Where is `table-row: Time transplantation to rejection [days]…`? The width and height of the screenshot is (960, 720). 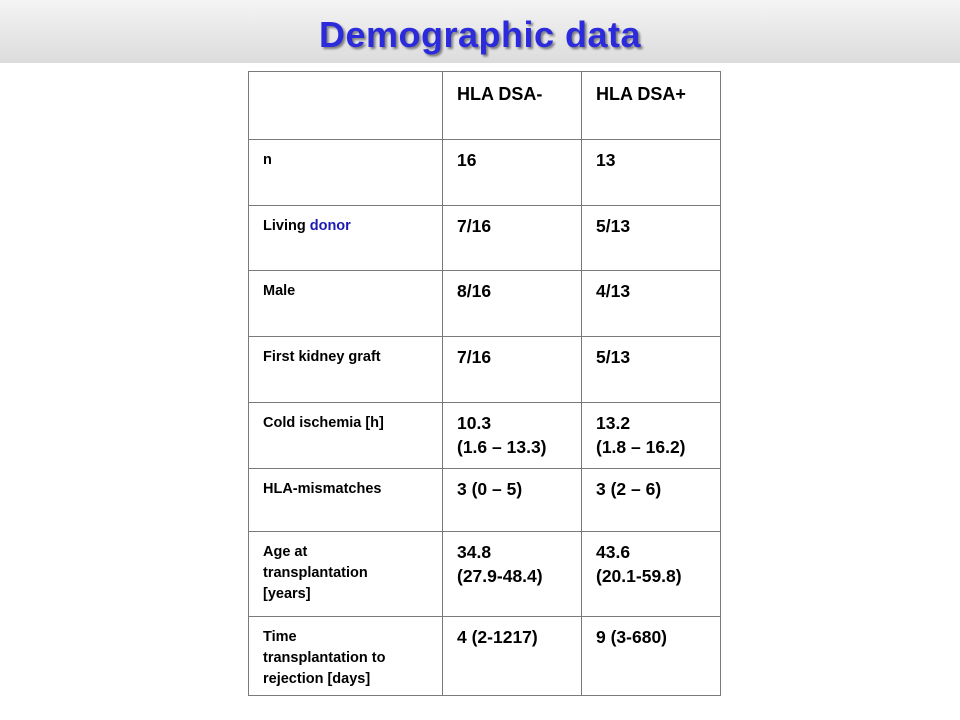
table-row: Time transplantation to rejection [days]… is located at coordinates (484, 656).